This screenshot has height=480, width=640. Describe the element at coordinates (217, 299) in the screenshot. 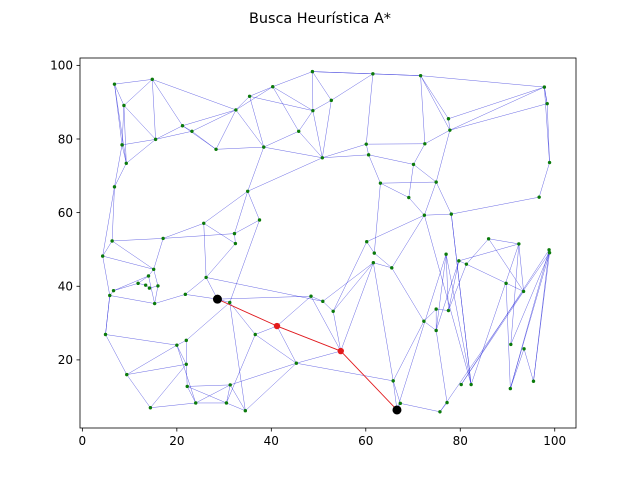

I see `start-node` at that location.